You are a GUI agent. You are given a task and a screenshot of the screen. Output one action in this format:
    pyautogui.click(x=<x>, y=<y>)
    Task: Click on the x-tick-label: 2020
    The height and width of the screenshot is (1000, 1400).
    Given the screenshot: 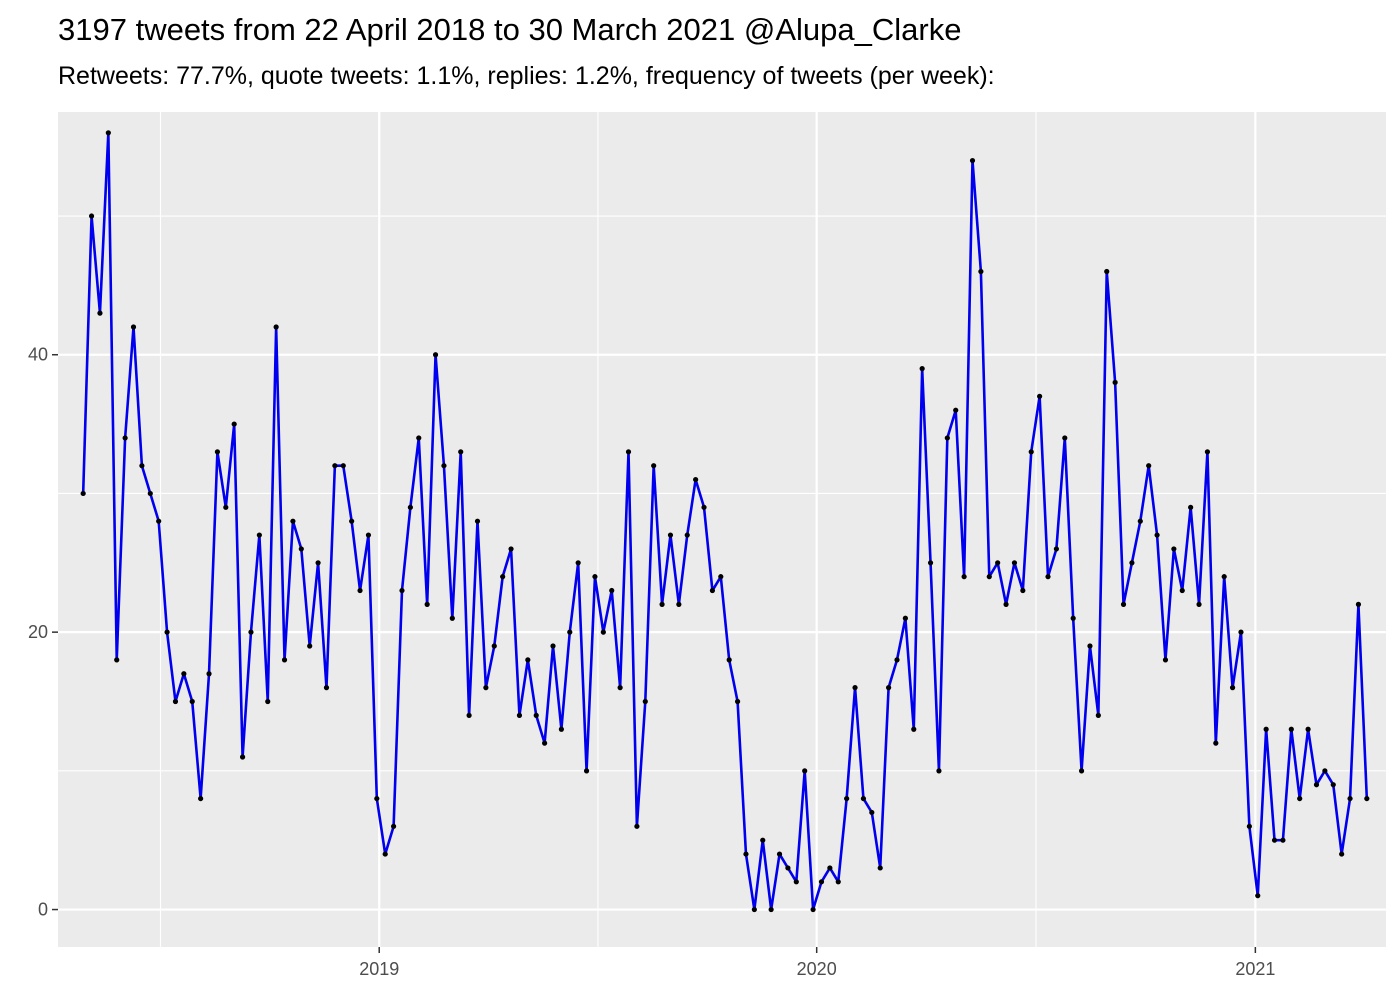 What is the action you would take?
    pyautogui.click(x=817, y=969)
    